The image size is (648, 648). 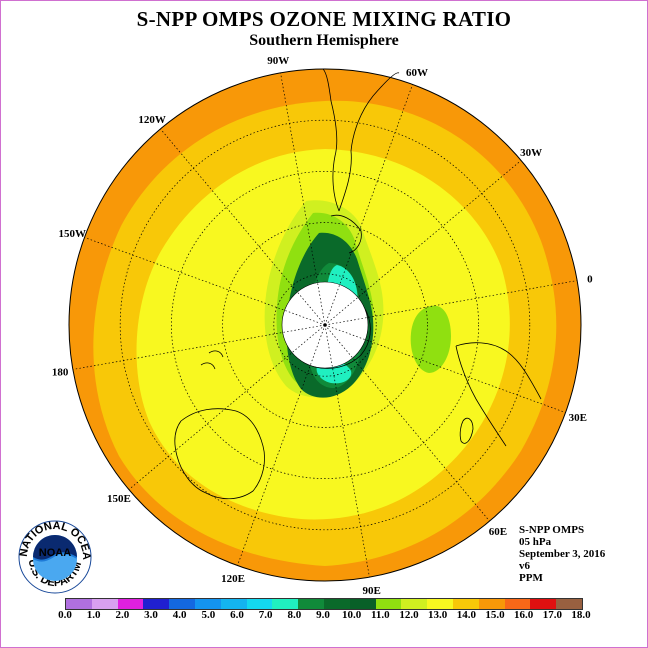 I want to click on south-america-coast, so click(x=361, y=140).